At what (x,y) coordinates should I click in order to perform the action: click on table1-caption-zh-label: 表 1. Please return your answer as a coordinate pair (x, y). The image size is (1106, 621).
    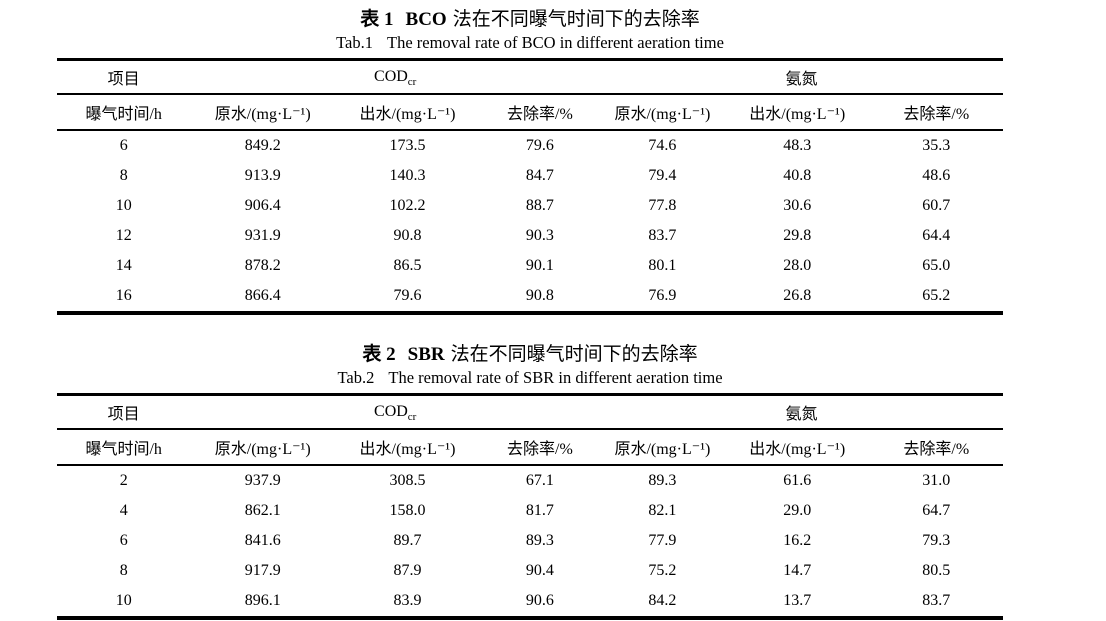
    Looking at the image, I should click on (377, 19).